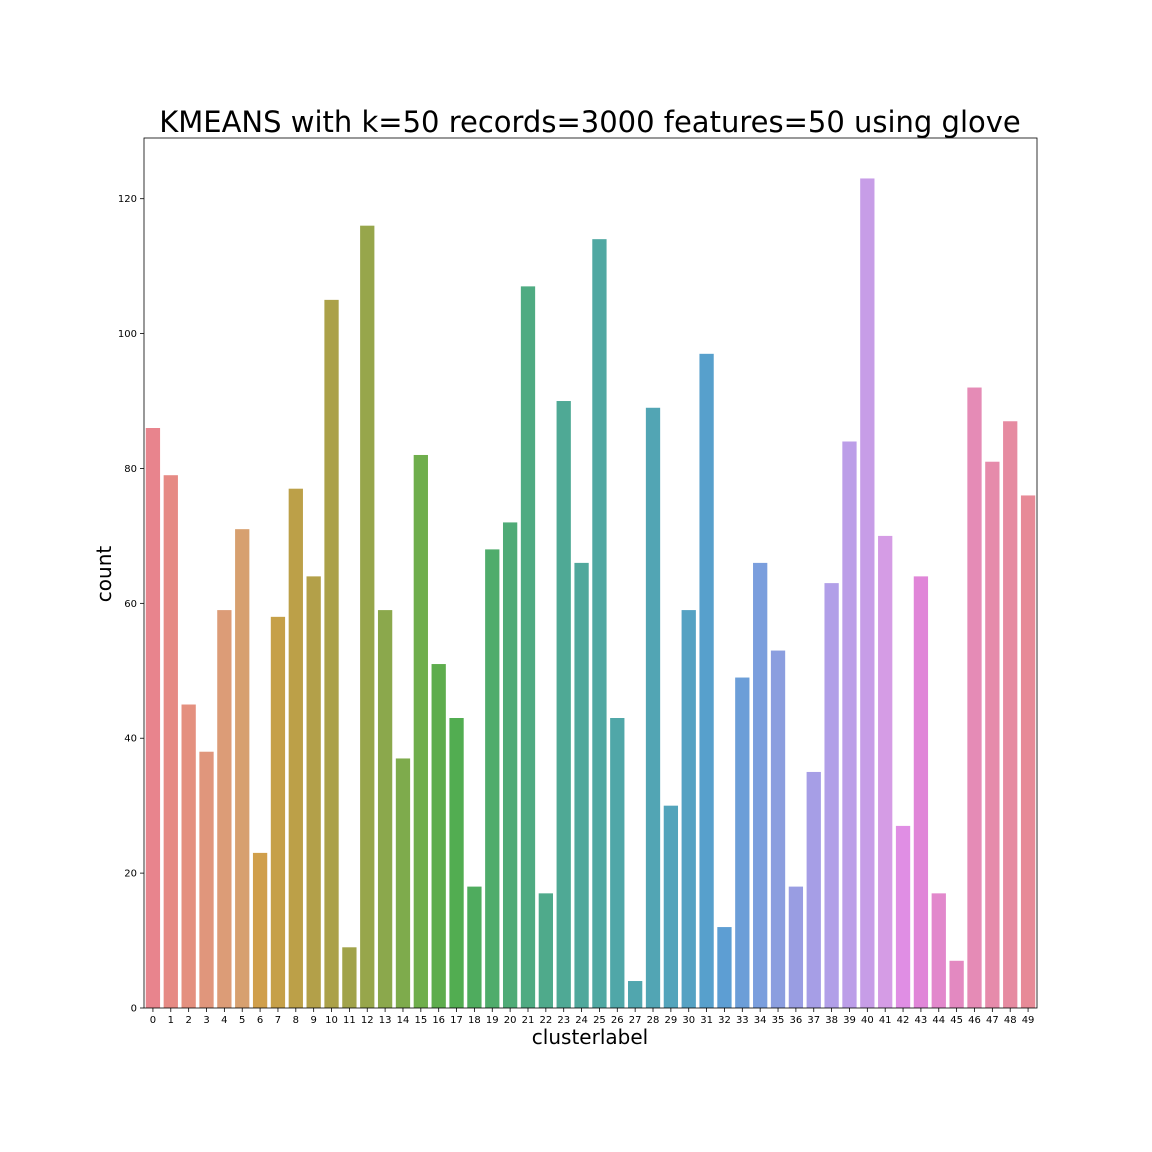 Image resolution: width=1152 pixels, height=1152 pixels. I want to click on x-tick-label: 2, so click(188, 1020).